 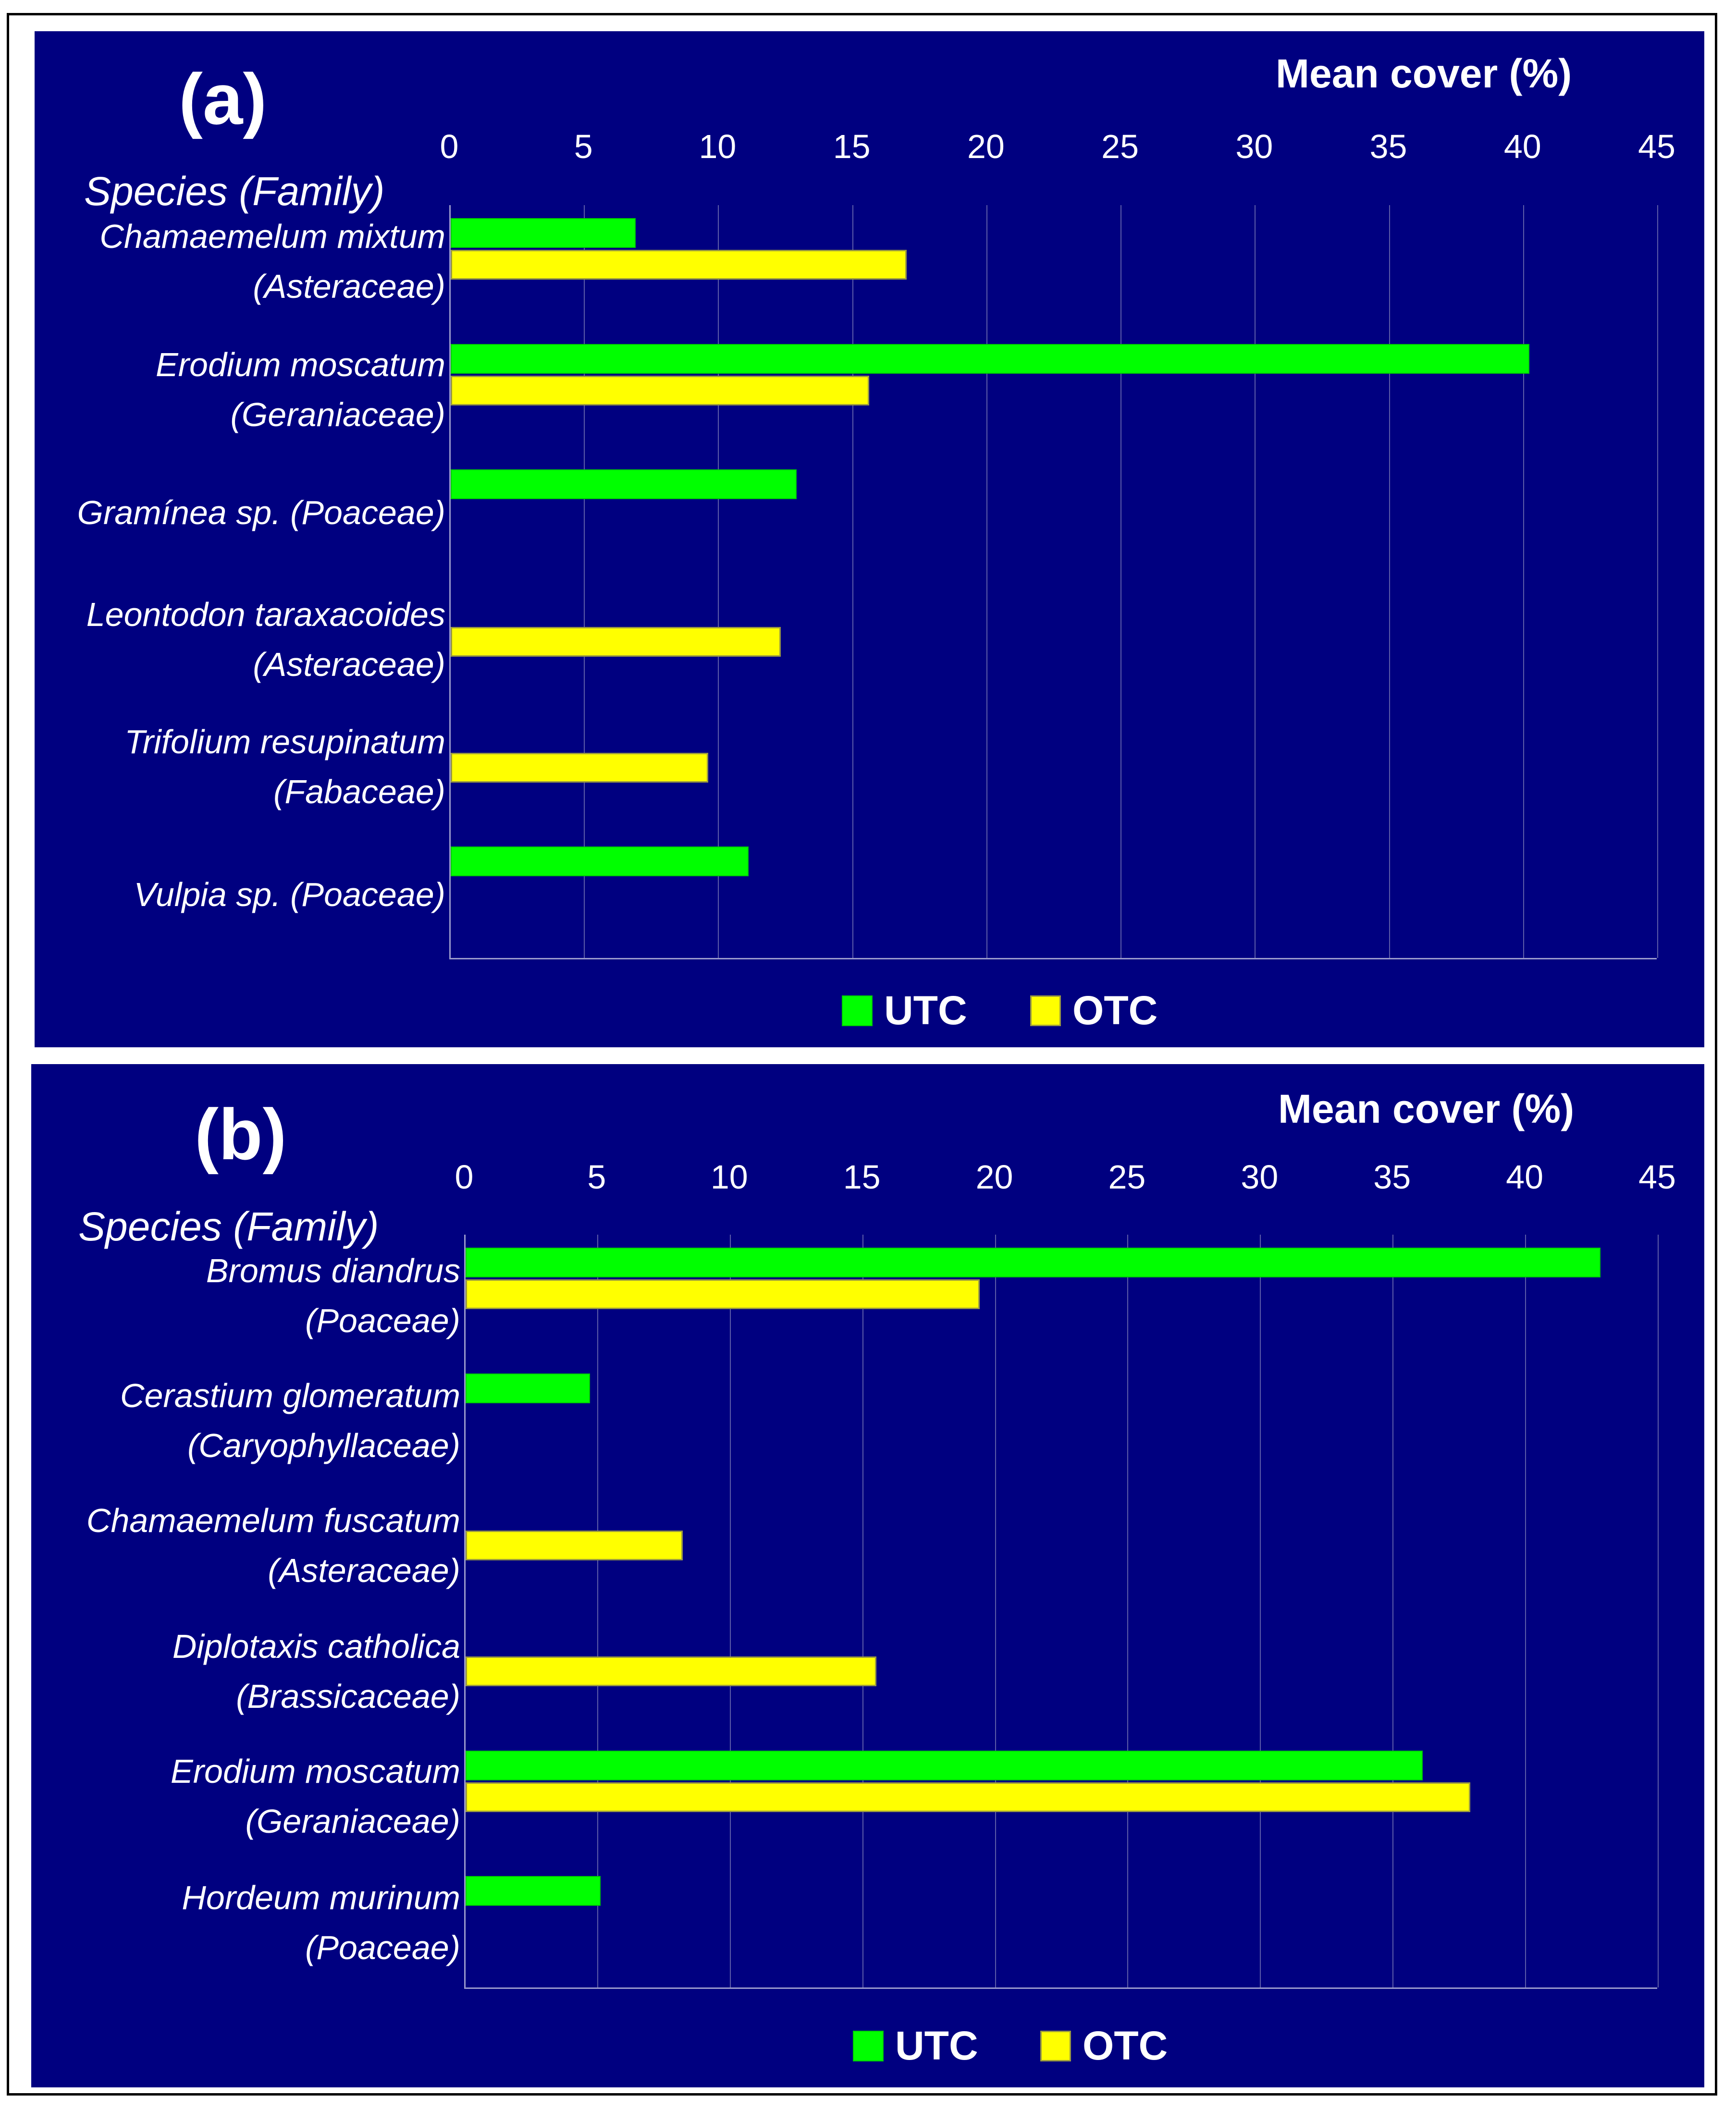 What do you see at coordinates (228, 1226) in the screenshot?
I see `y-axis-title: Species (Family)` at bounding box center [228, 1226].